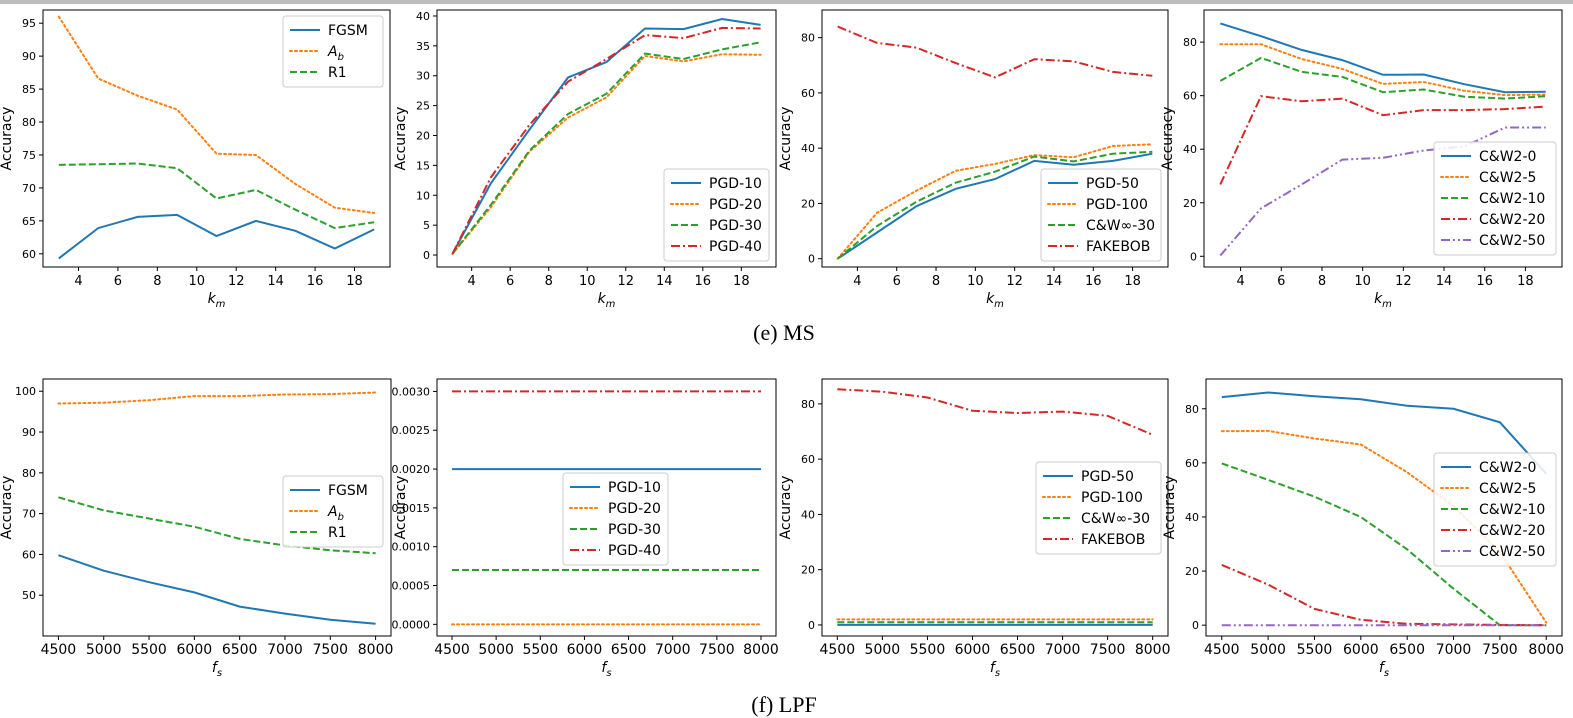  What do you see at coordinates (1115, 519) in the screenshot?
I see `legend-label: C&W∞-30` at bounding box center [1115, 519].